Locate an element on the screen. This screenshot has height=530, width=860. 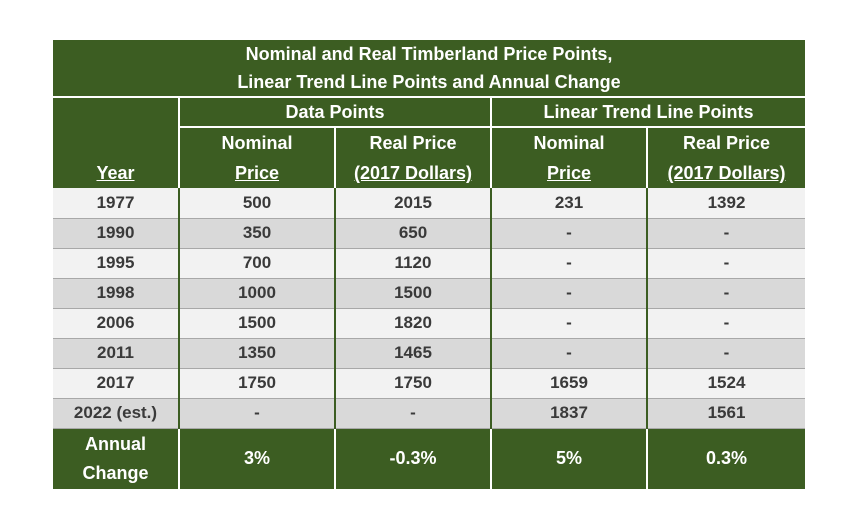
year-cell: 2006 is located at coordinates (116, 323).